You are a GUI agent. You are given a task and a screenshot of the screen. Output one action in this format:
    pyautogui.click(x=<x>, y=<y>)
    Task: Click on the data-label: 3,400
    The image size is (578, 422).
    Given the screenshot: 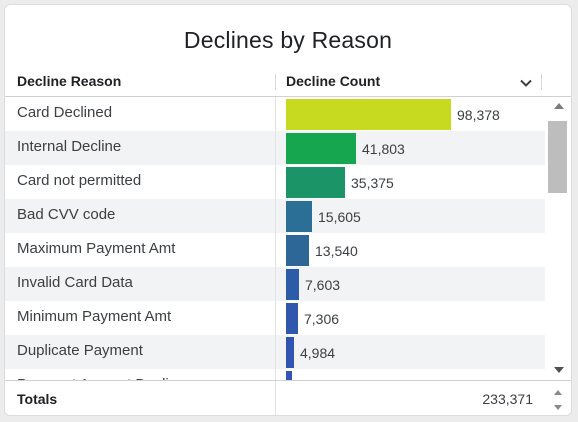 What is the action you would take?
    pyautogui.click(x=315, y=379)
    